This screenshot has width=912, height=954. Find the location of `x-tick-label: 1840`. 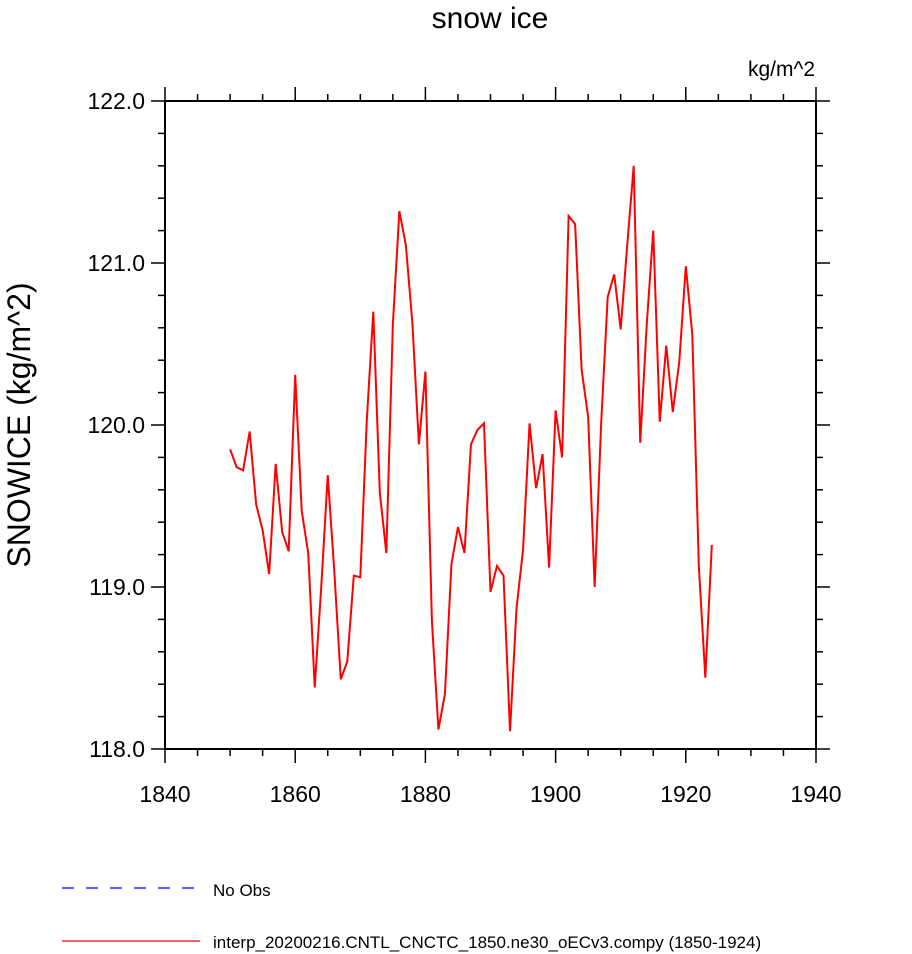

x-tick-label: 1840 is located at coordinates (164, 794).